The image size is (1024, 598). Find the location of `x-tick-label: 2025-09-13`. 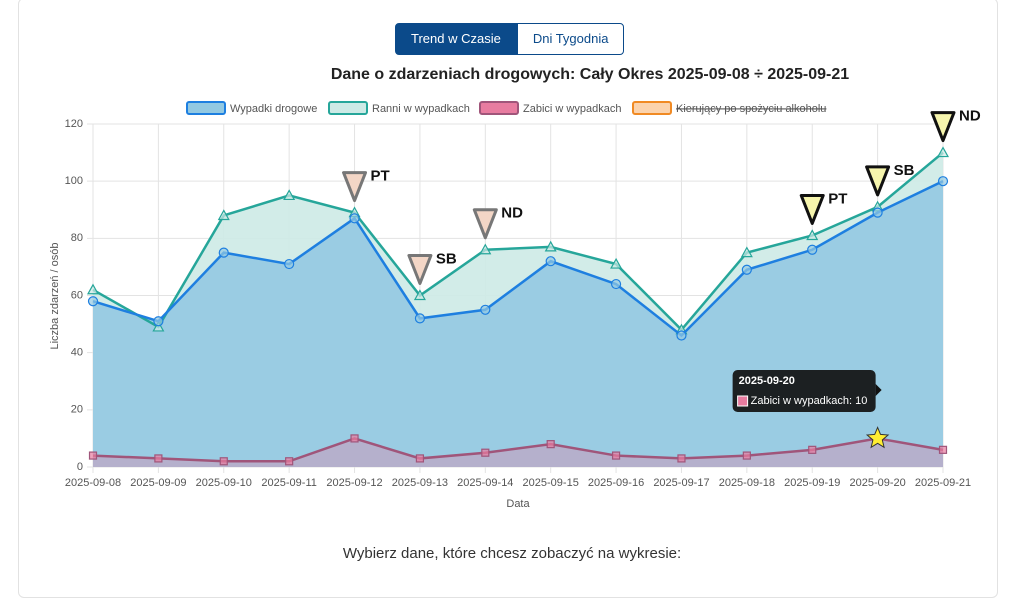

x-tick-label: 2025-09-13 is located at coordinates (420, 483).